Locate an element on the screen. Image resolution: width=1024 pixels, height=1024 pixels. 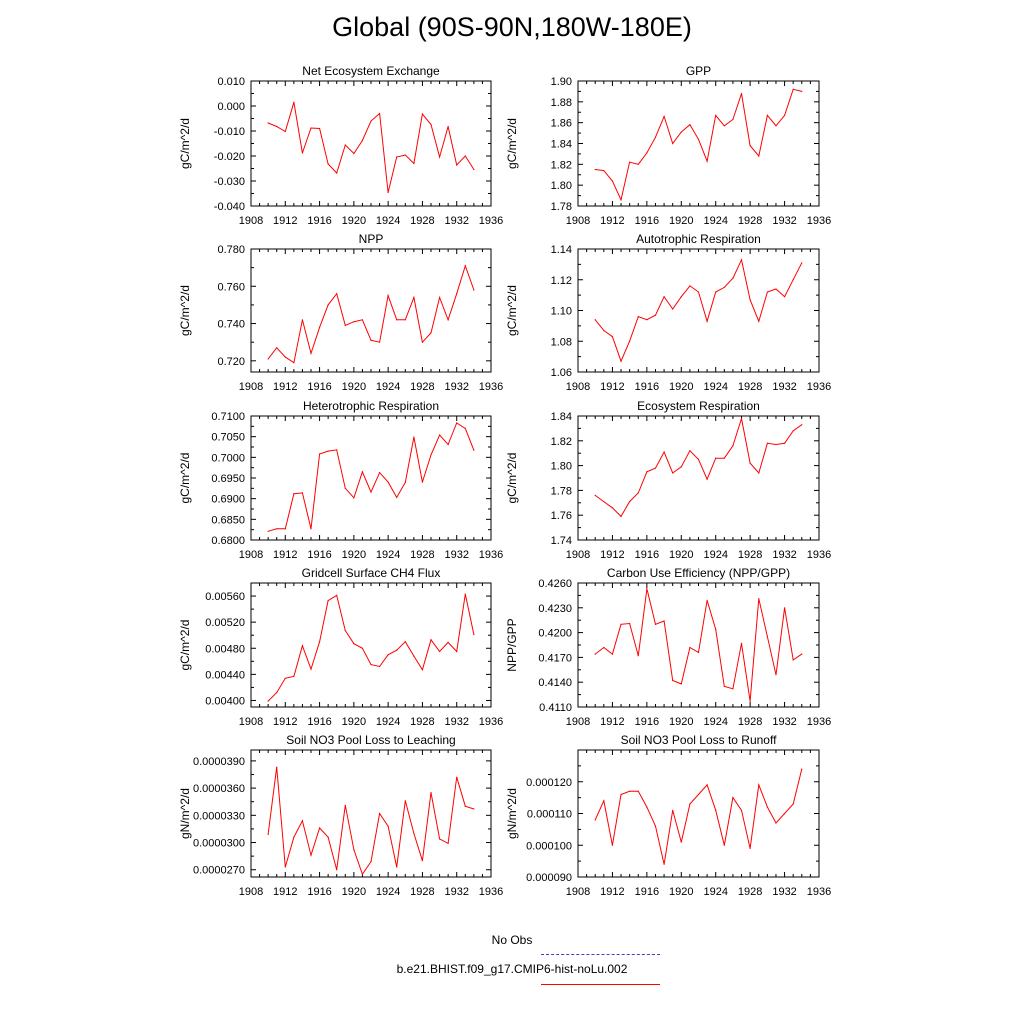
y-tick-label: 0.4170 is located at coordinates (555, 658).